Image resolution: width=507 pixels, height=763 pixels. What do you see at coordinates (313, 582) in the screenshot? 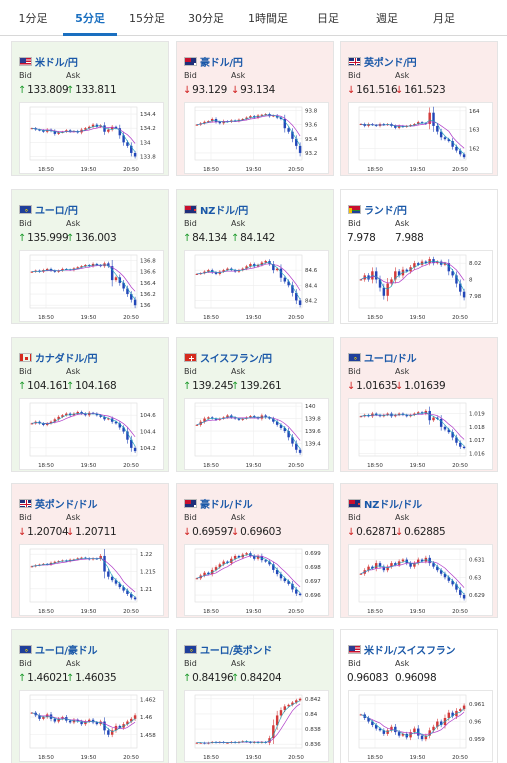
I see `y-tick-label: 0.697` at bounding box center [313, 582].